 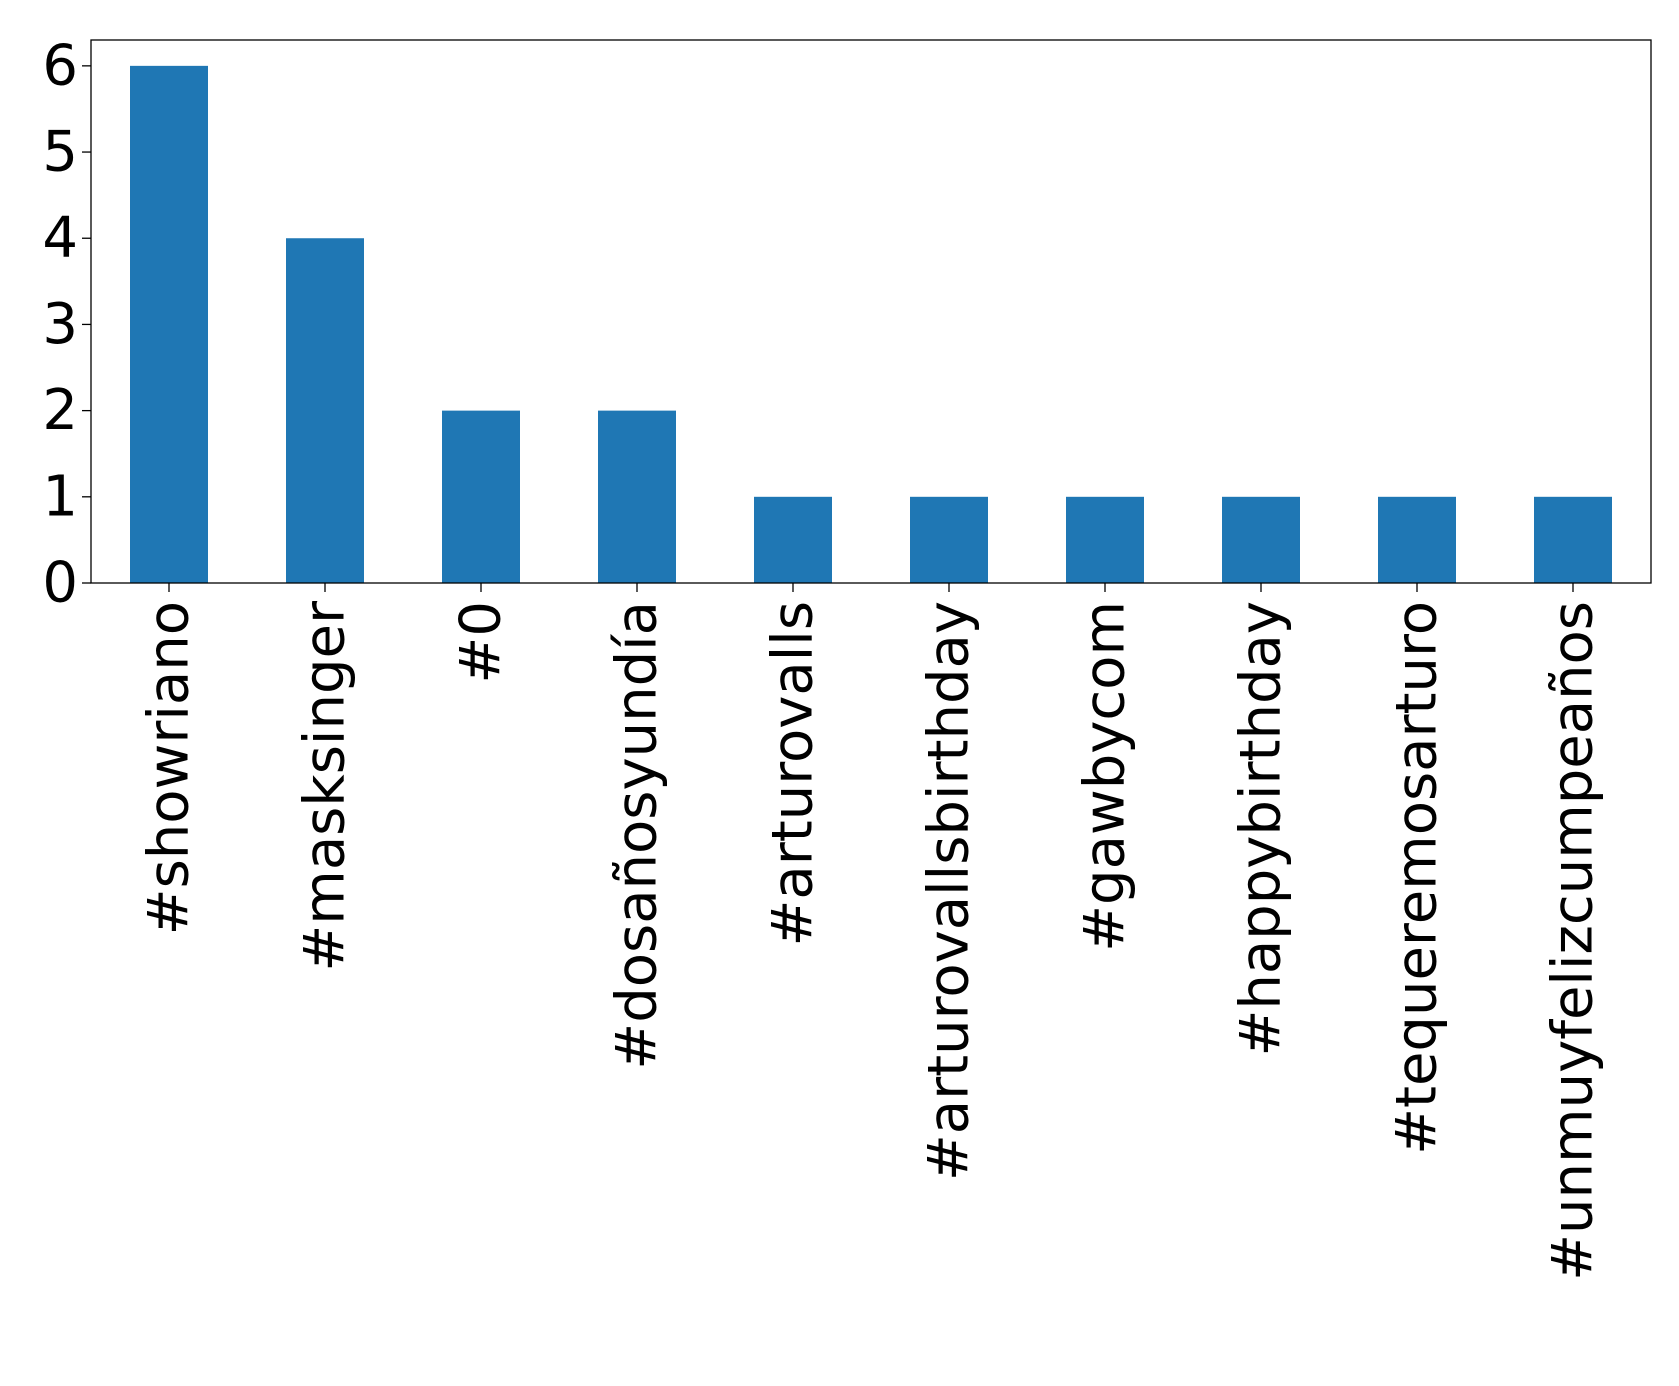 I want to click on y-tick-label: 2, so click(x=60, y=410).